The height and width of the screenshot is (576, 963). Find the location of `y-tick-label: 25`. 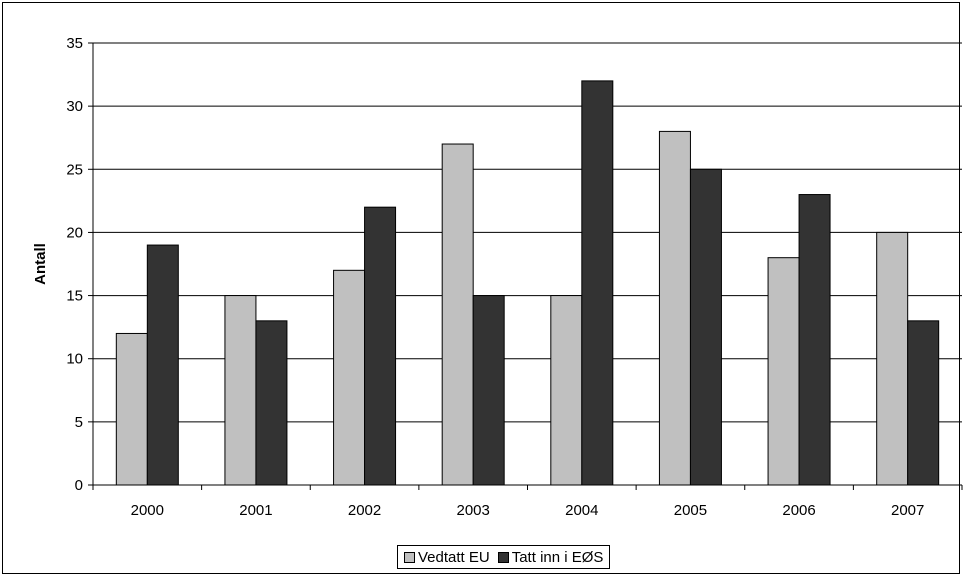

y-tick-label: 25 is located at coordinates (74, 169).